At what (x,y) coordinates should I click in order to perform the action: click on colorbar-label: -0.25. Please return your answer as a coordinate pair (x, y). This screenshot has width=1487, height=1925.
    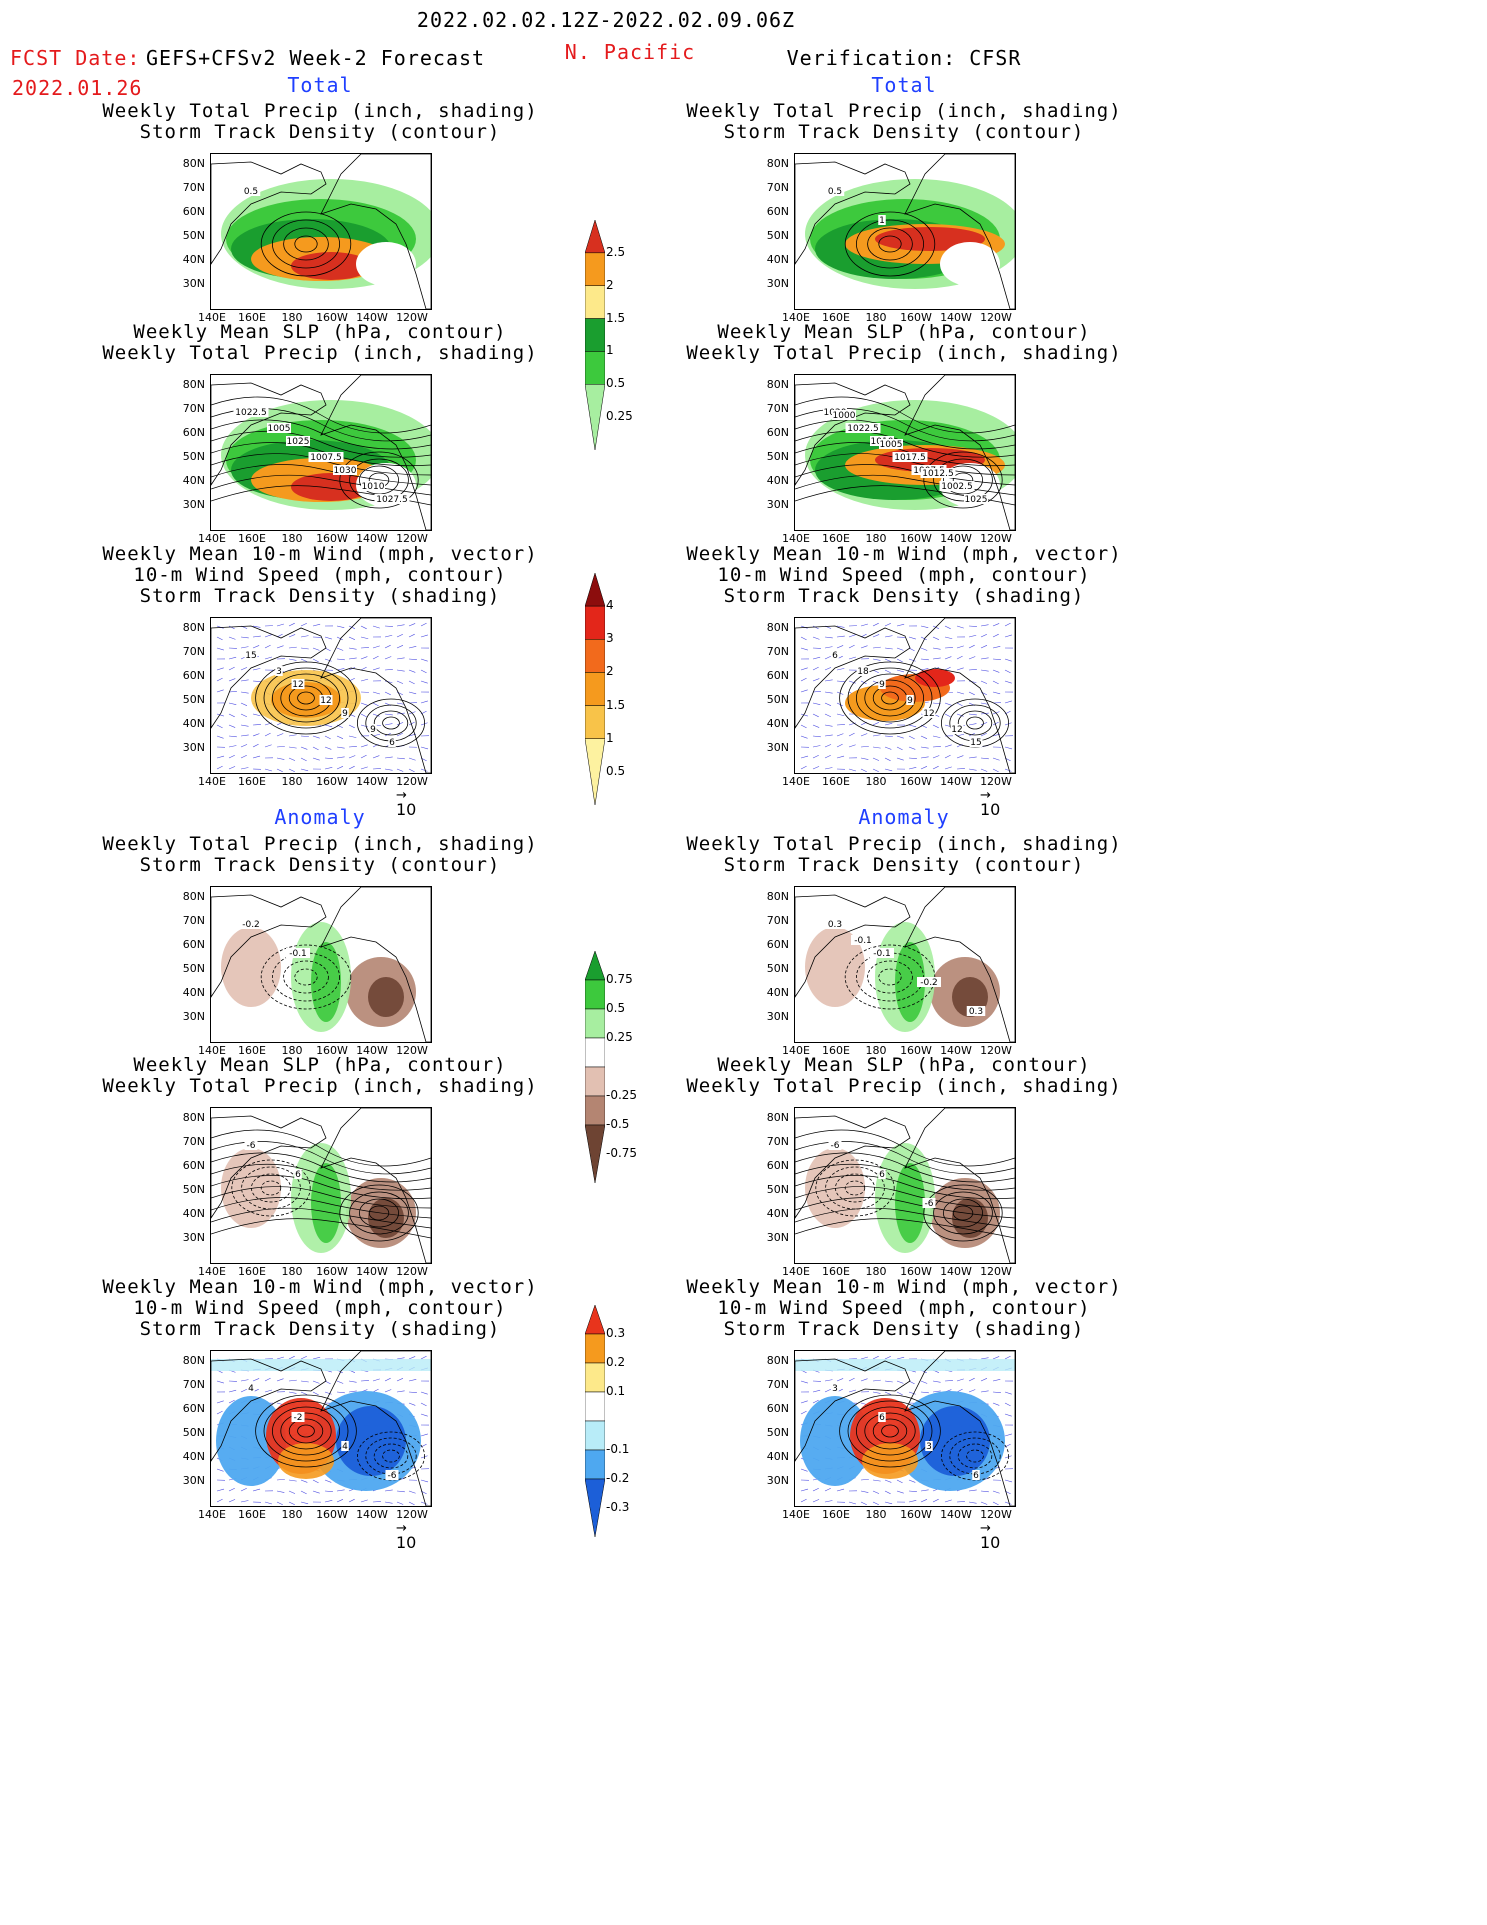
    Looking at the image, I should click on (622, 1095).